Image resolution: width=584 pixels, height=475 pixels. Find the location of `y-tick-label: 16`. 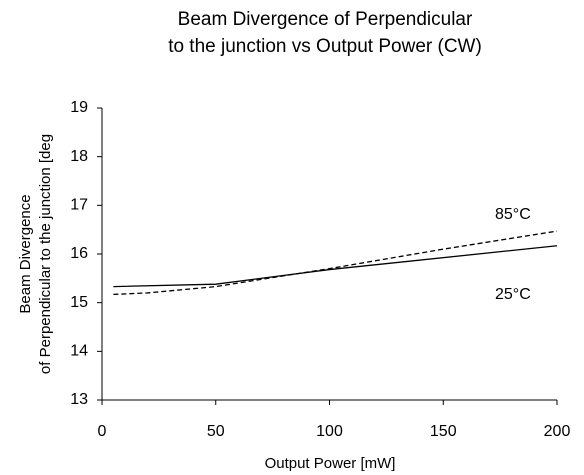

y-tick-label: 16 is located at coordinates (79, 253).